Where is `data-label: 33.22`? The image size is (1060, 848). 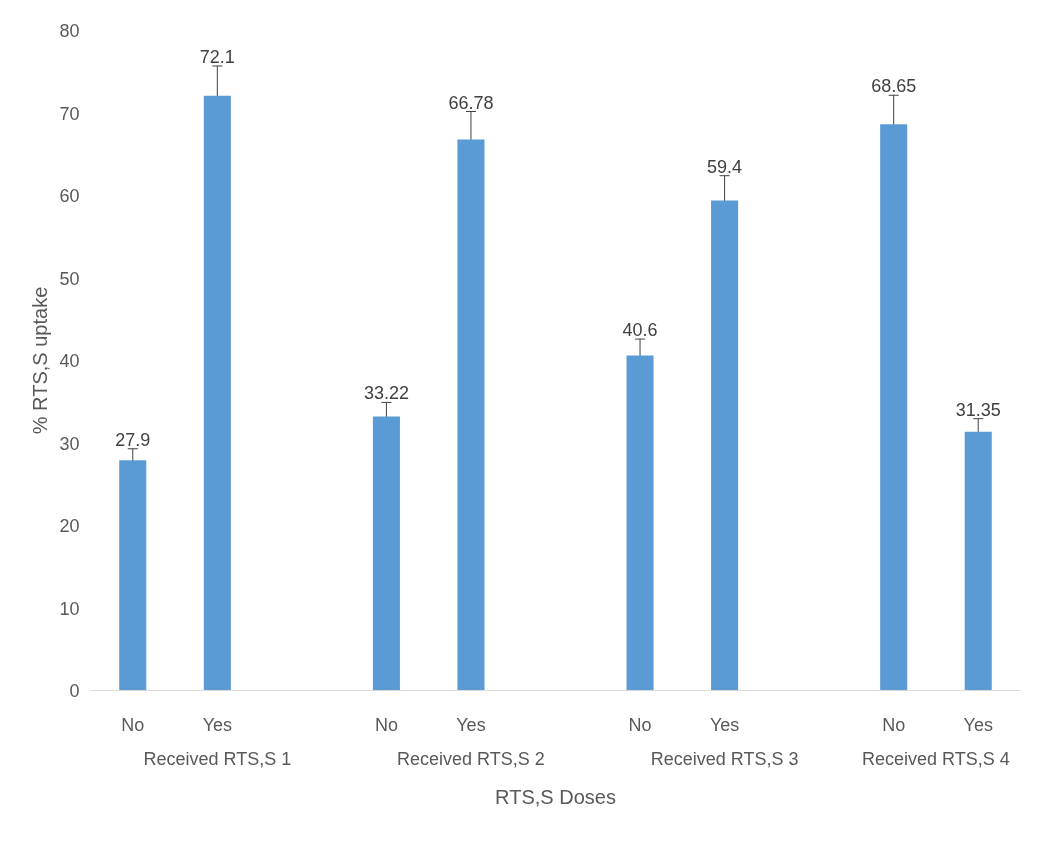
data-label: 33.22 is located at coordinates (386, 393).